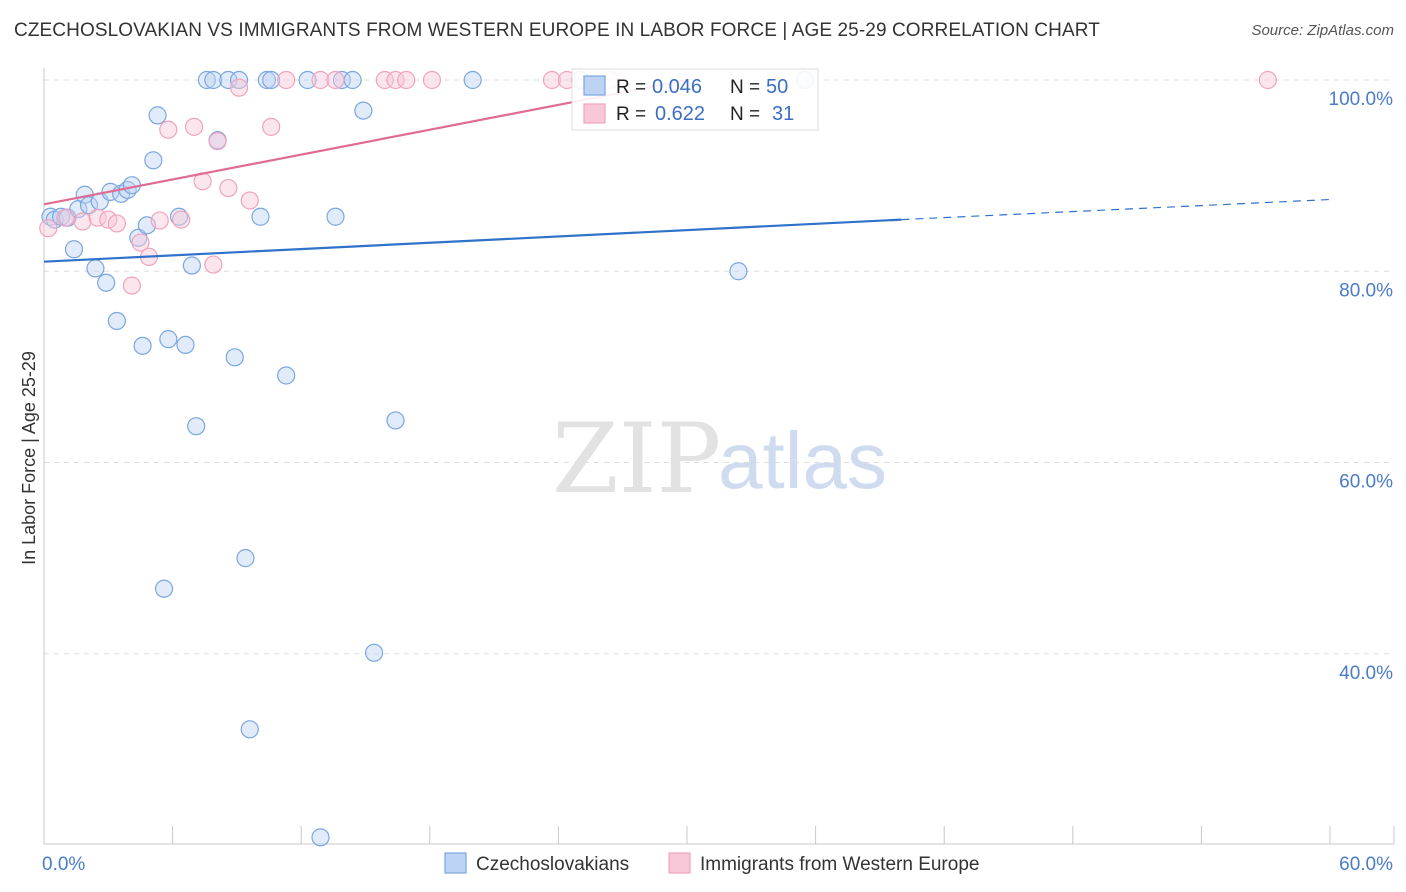 The image size is (1406, 892). I want to click on stats-legend-box, so click(695, 99).